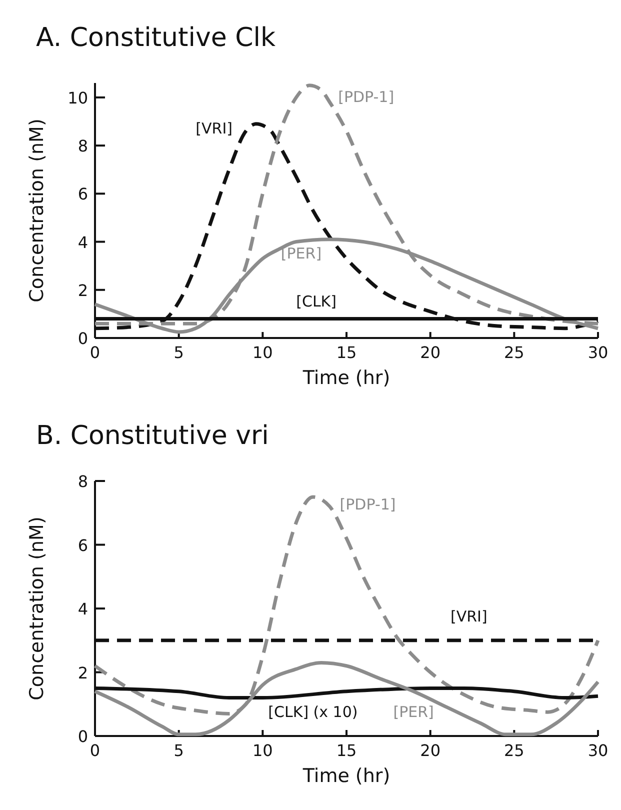 Image resolution: width=621 pixels, height=810 pixels. What do you see at coordinates (156, 38) in the screenshot?
I see `chart-title: A. Constitutive Clk` at bounding box center [156, 38].